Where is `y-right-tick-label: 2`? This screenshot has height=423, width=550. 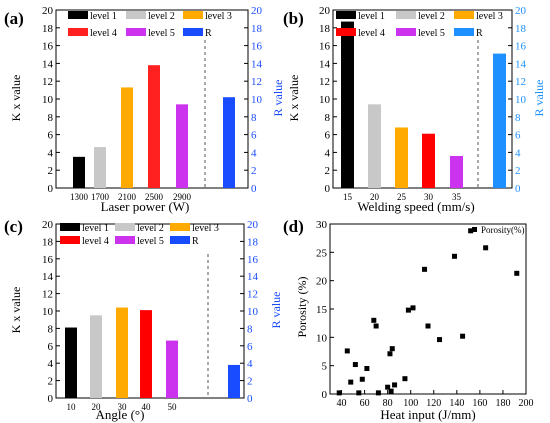 y-right-tick-label: 2 is located at coordinates (254, 171).